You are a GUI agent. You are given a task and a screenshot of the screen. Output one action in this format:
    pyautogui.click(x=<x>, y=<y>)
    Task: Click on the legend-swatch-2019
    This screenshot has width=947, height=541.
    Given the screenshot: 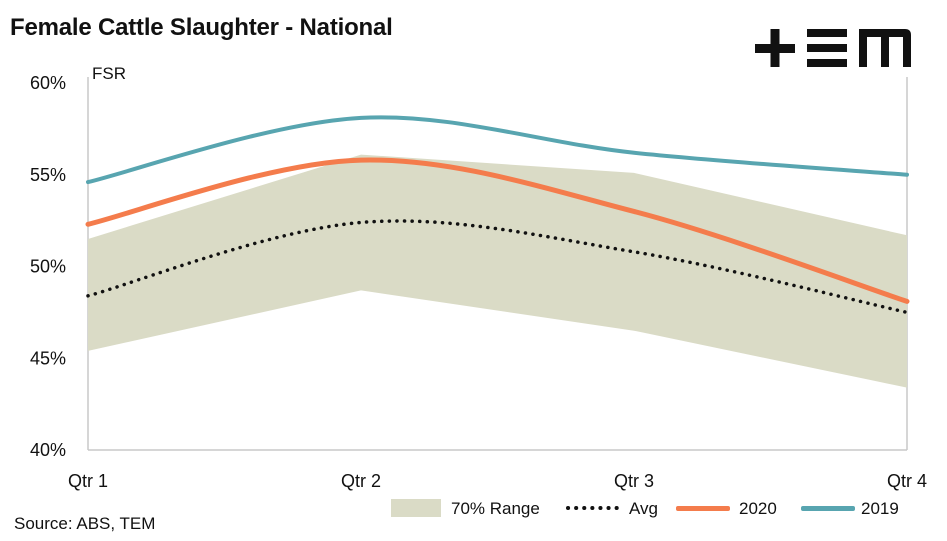 What is the action you would take?
    pyautogui.click(x=828, y=508)
    